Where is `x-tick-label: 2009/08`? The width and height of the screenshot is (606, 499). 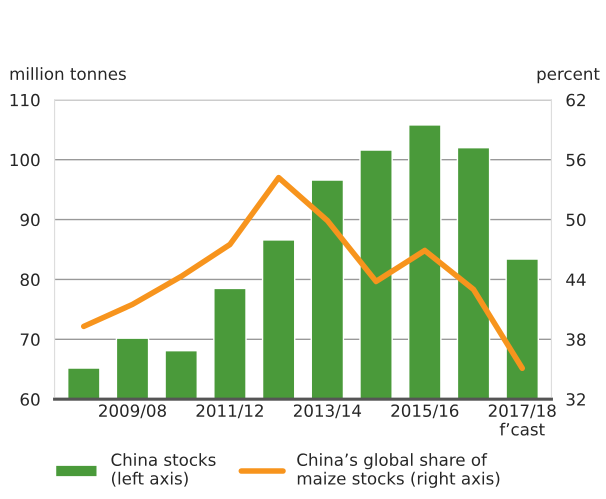
x-tick-label: 2009/08 is located at coordinates (132, 411).